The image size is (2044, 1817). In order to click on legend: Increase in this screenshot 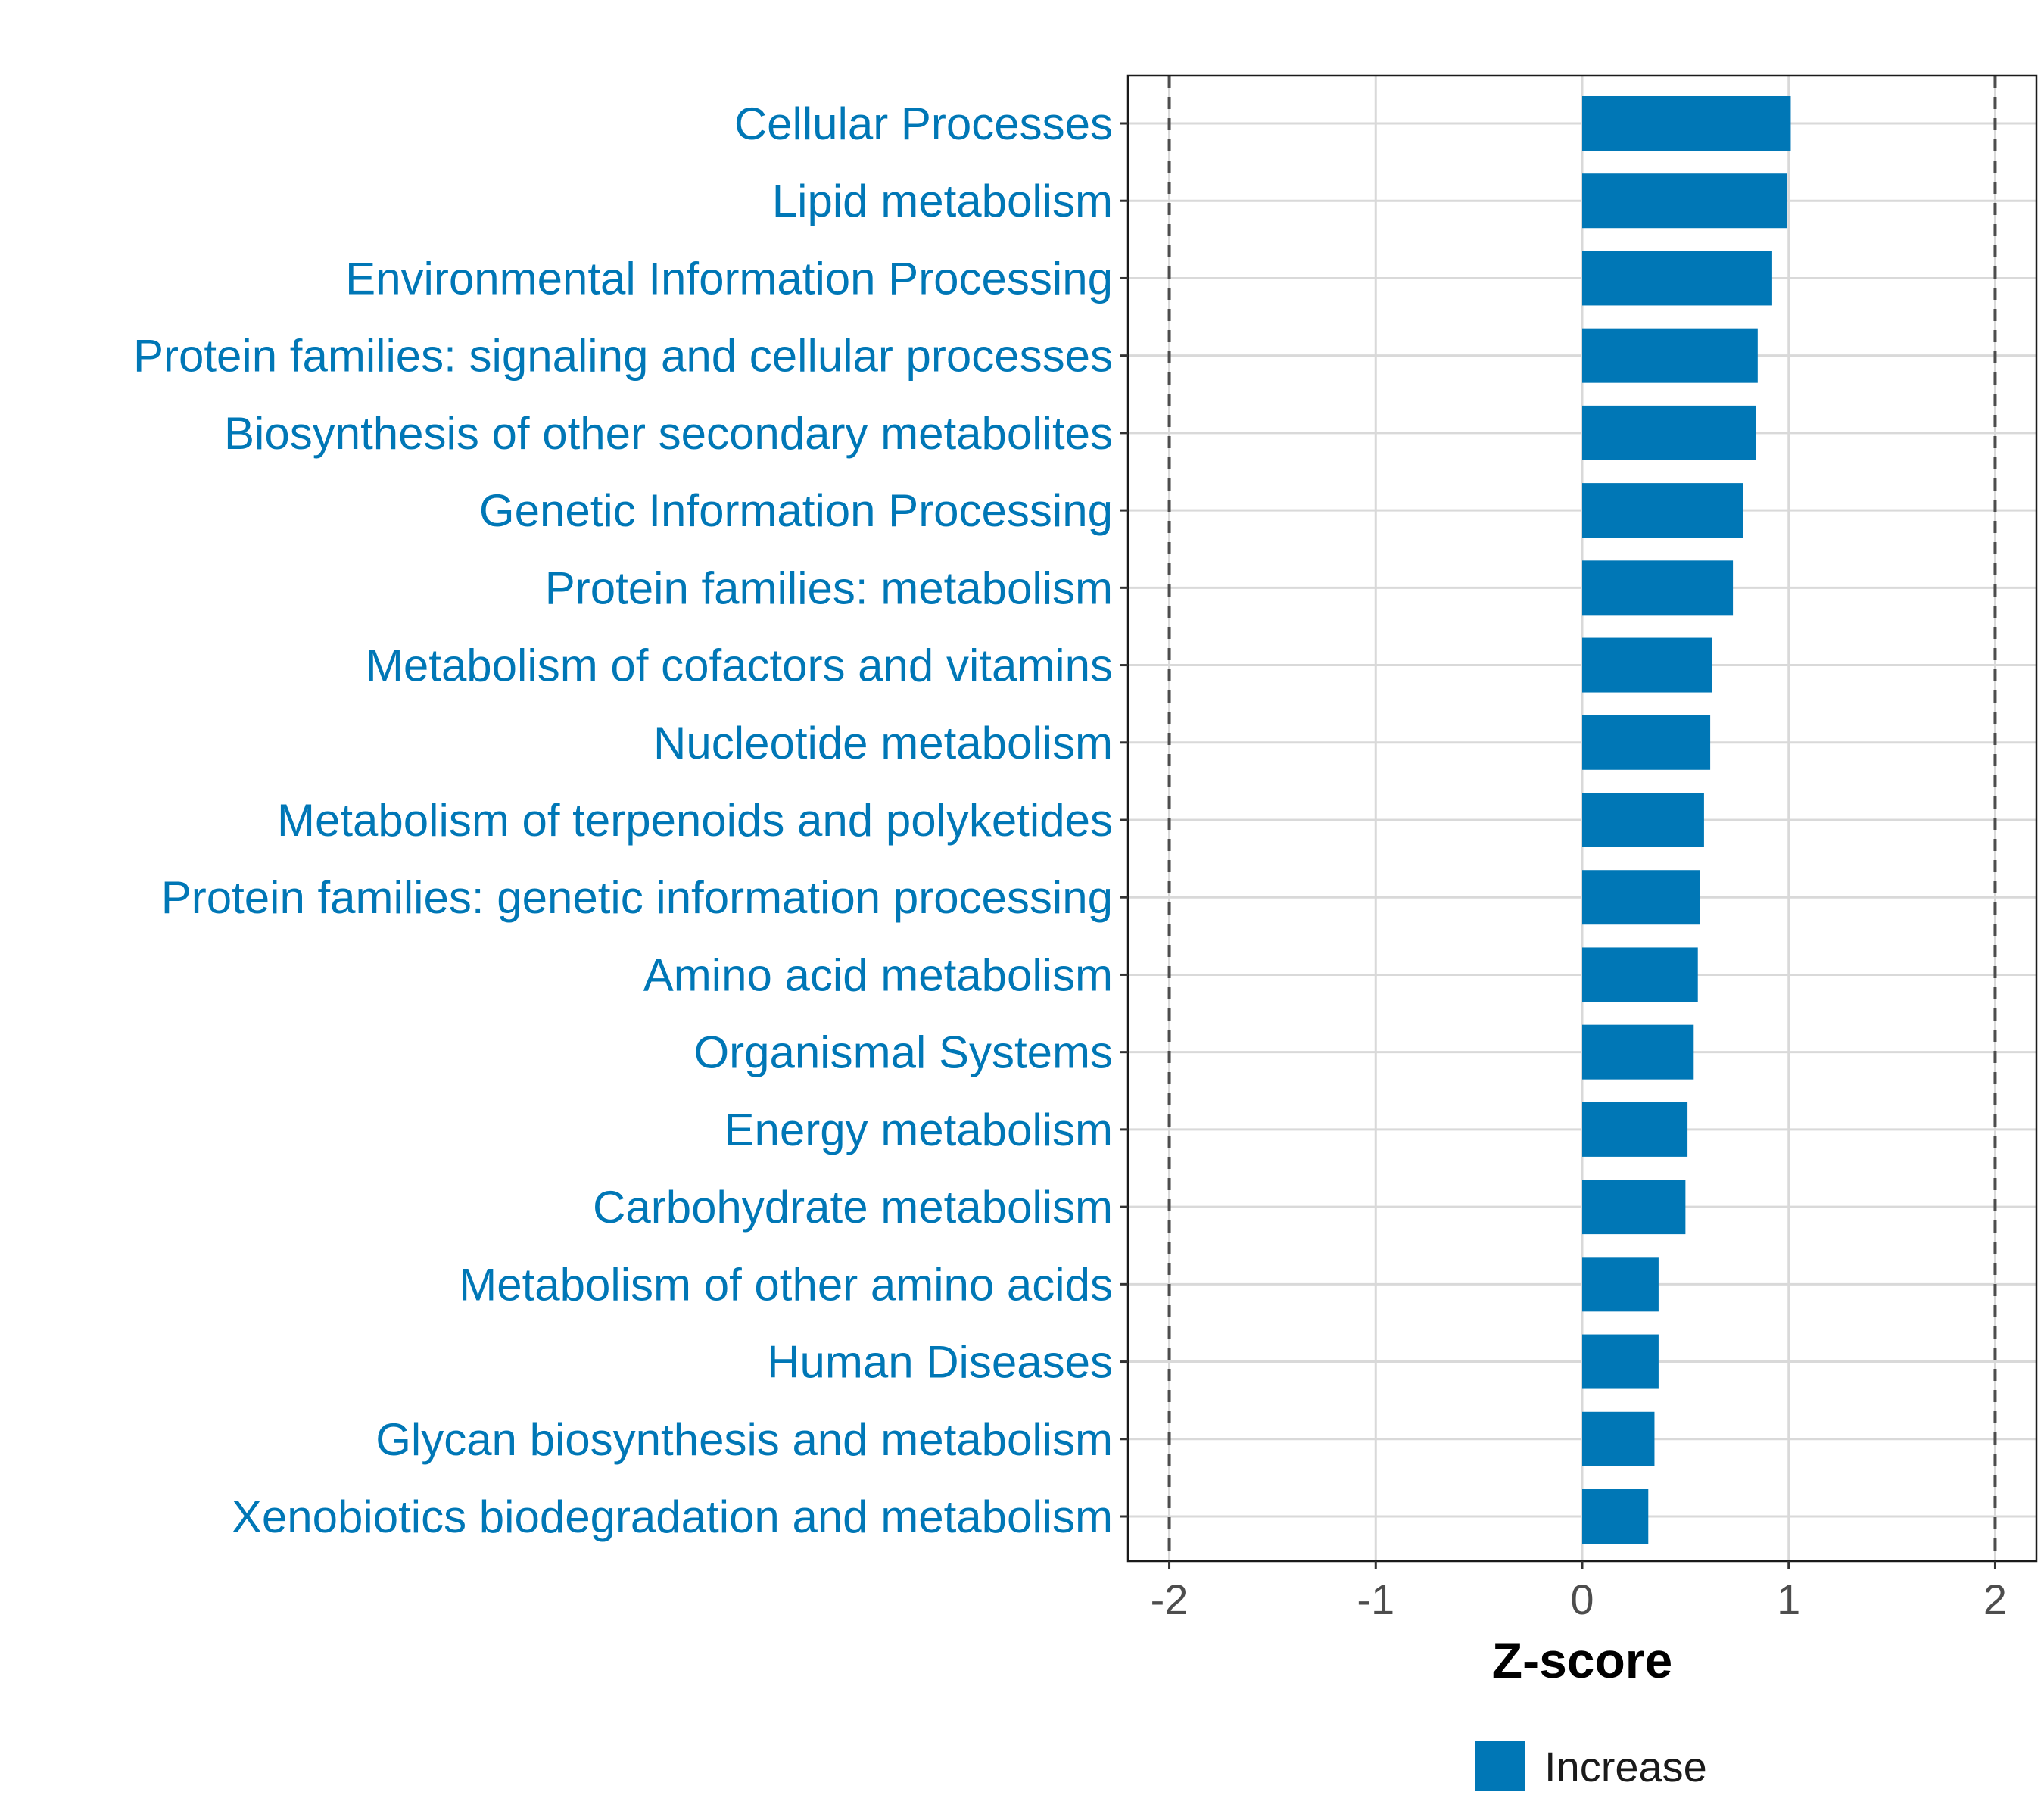, I will do `click(1591, 1766)`.